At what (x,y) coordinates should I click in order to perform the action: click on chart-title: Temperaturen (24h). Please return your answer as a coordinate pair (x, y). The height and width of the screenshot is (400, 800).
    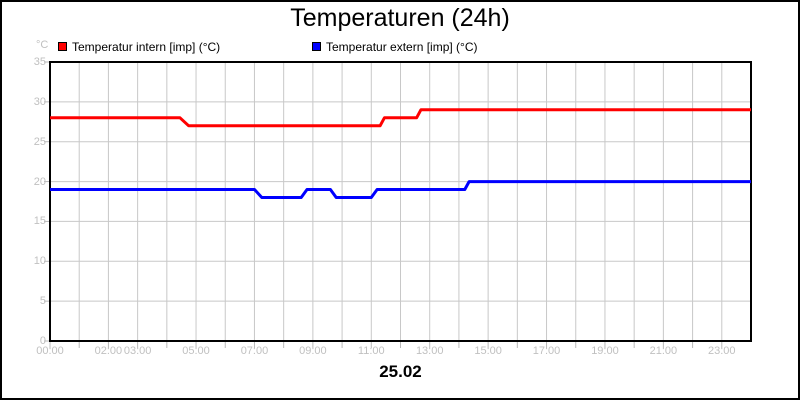
    Looking at the image, I should click on (400, 18).